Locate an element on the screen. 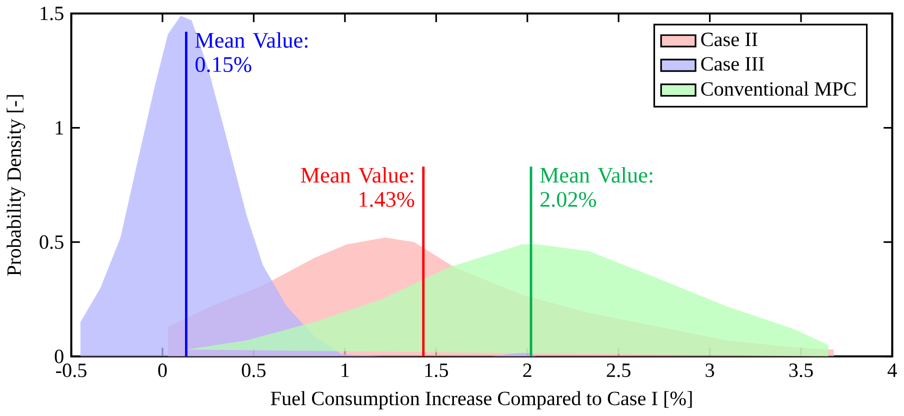  legend-label: Conventional MPC is located at coordinates (778, 89).